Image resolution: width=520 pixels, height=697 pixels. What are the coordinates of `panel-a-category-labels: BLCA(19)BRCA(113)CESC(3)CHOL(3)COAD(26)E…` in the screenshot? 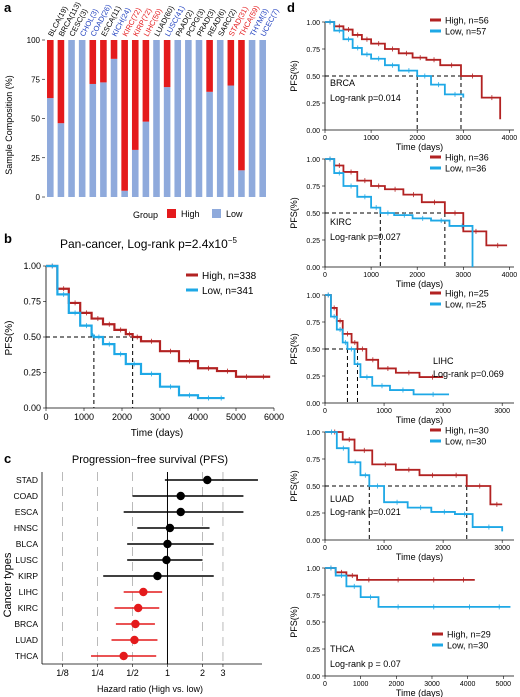 It's located at (163, 19).